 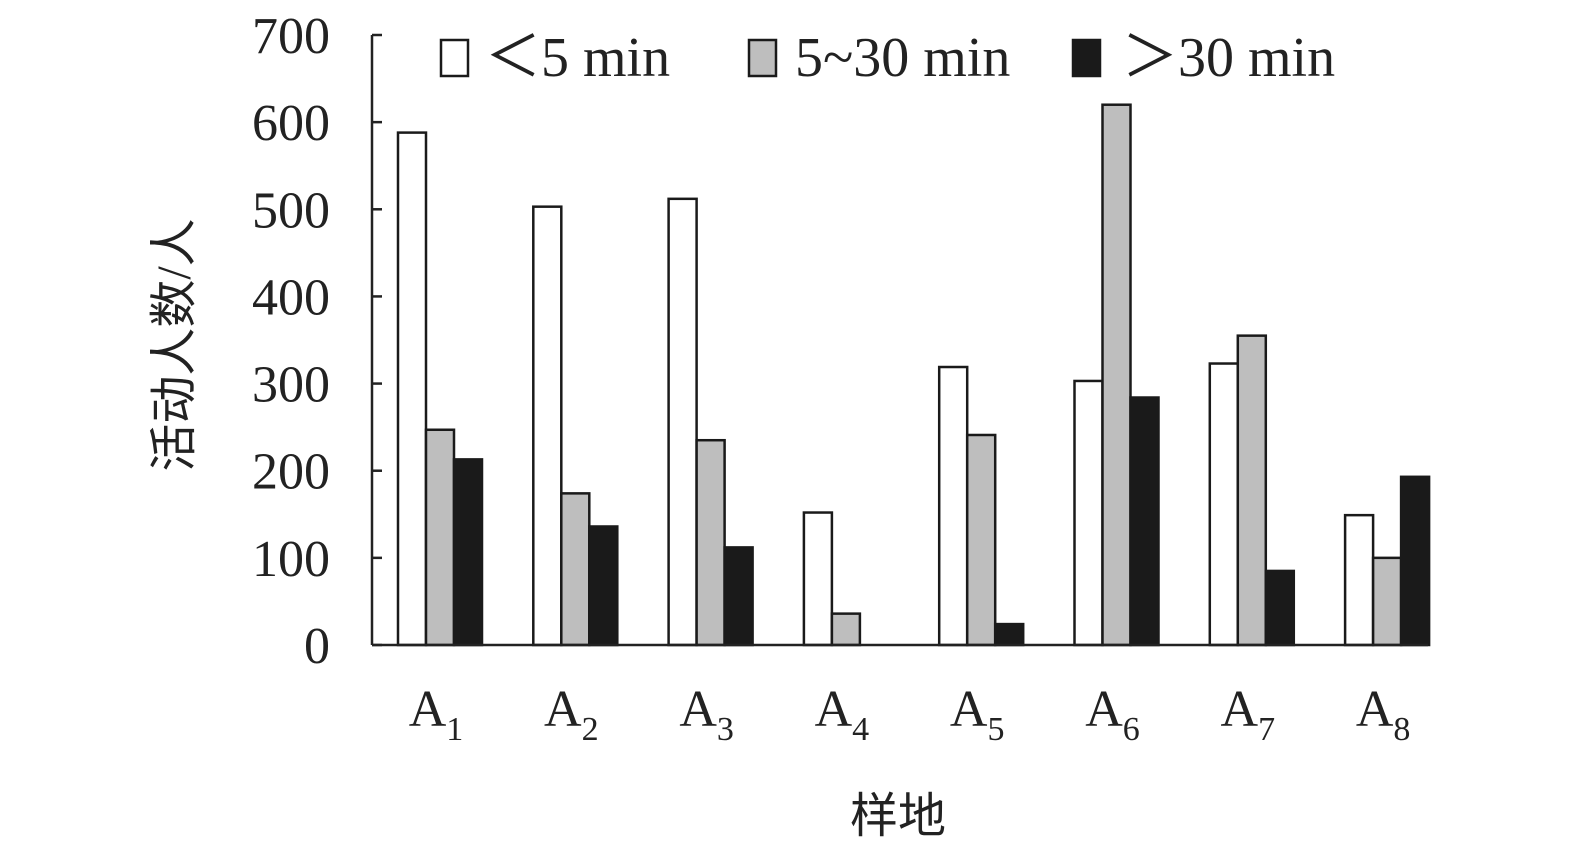 I want to click on legend: ＜5 min 5~30 min ＞30 min, so click(x=887, y=58).